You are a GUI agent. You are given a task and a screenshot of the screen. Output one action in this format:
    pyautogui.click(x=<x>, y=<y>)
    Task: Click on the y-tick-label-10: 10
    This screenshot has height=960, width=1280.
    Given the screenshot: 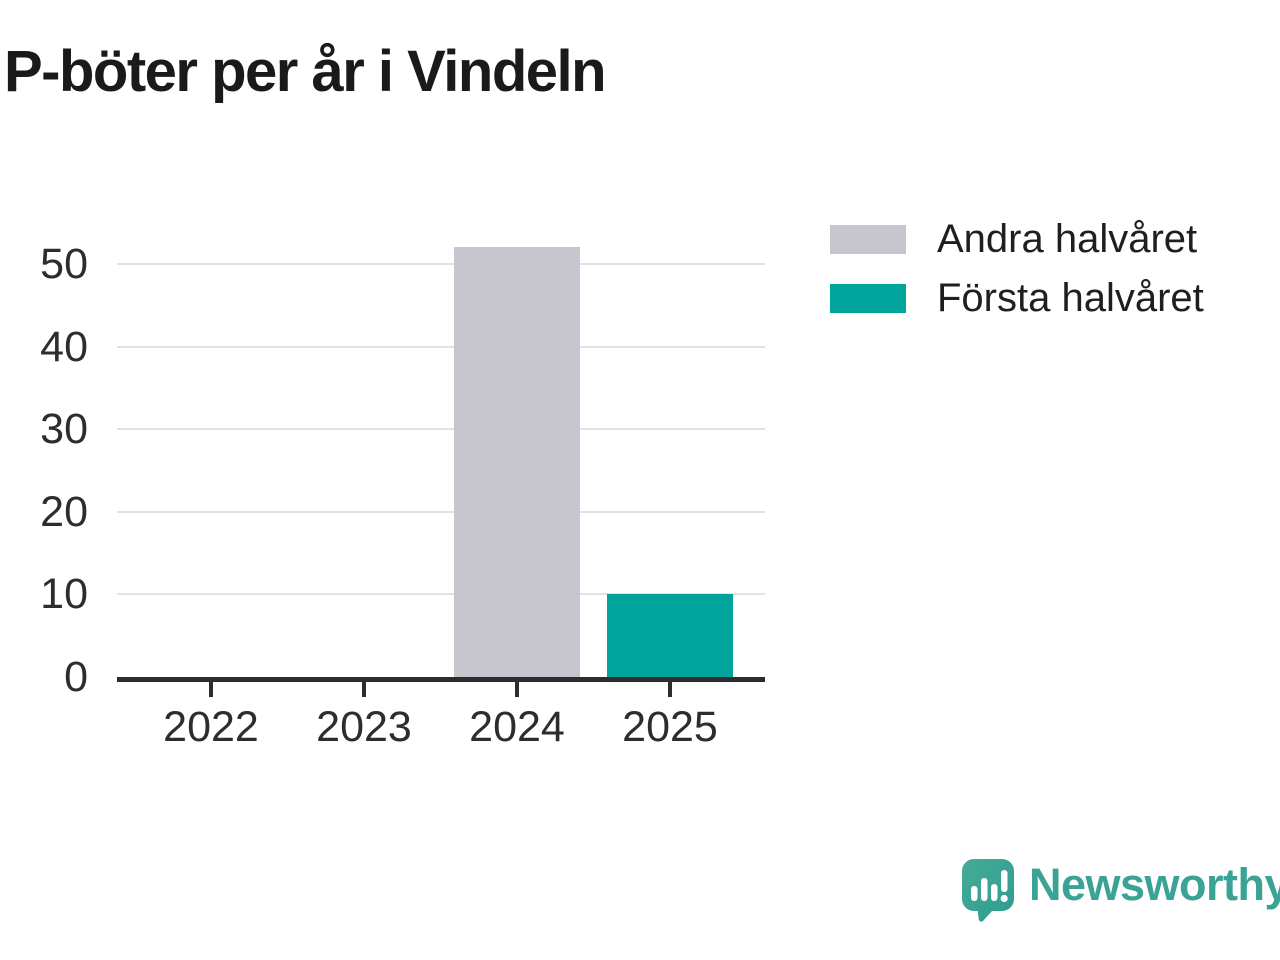 What is the action you would take?
    pyautogui.click(x=64, y=594)
    